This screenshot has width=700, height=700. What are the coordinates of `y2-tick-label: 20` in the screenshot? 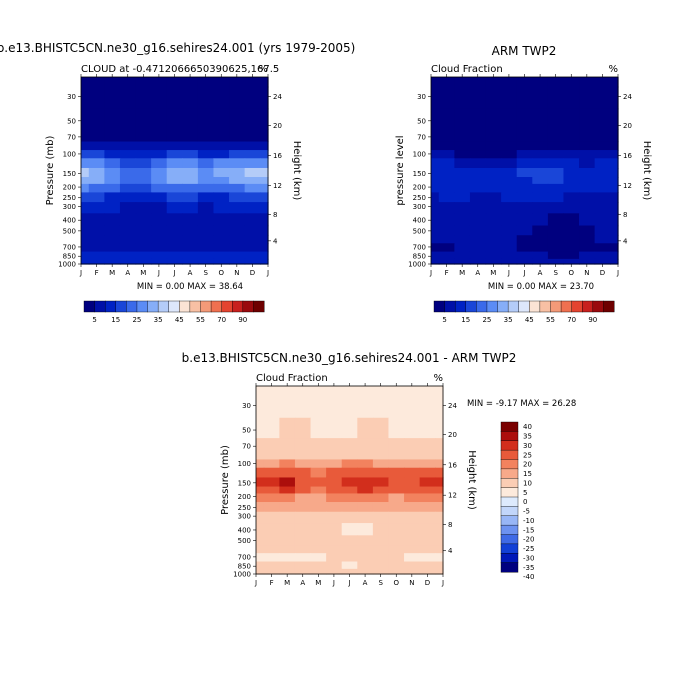 It's located at (627, 126).